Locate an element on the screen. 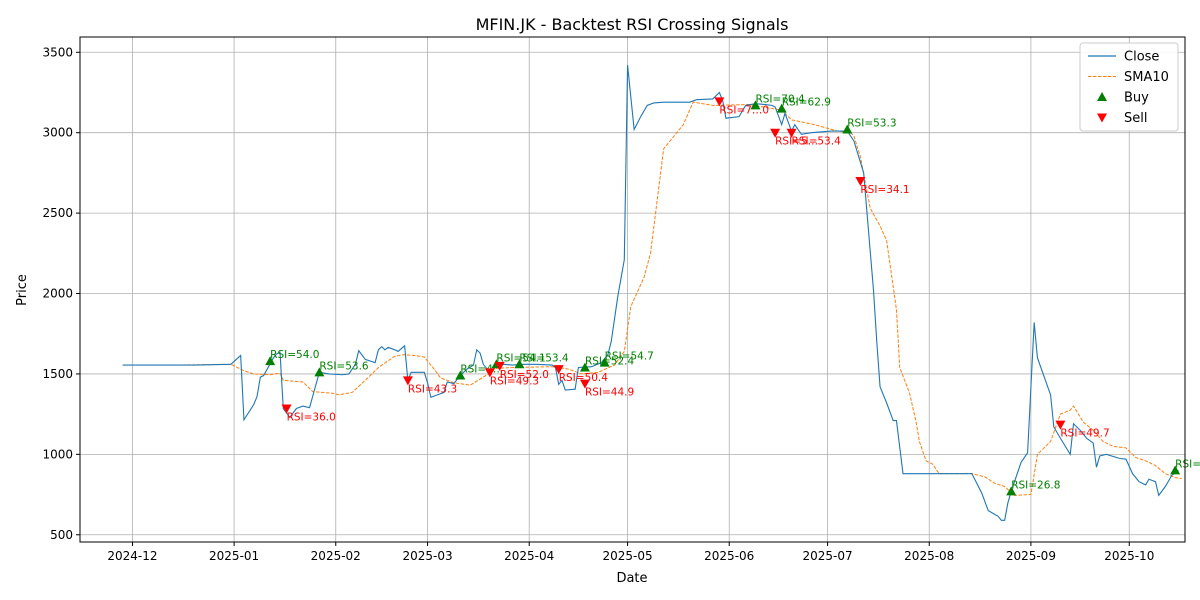 This screenshot has width=1200, height=600. buy-label: RSI=53.3 is located at coordinates (871, 123).